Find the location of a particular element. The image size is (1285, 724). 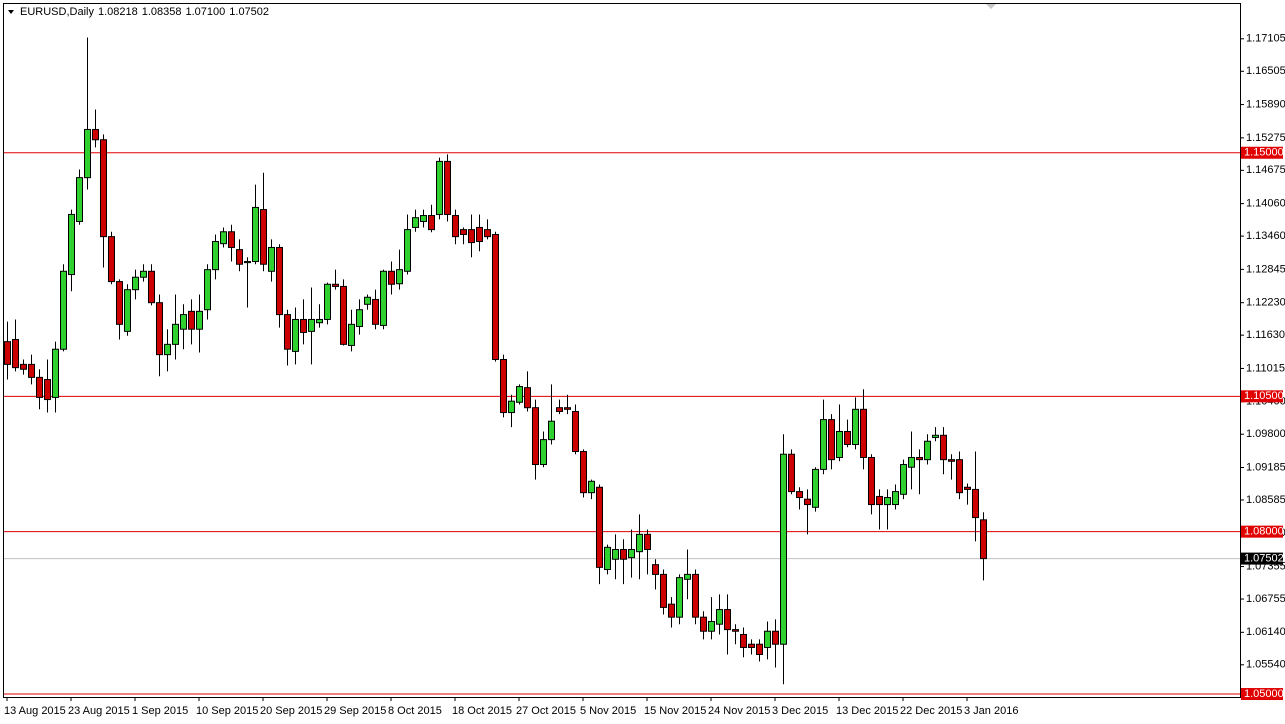

chart-header: EURUSD,Daily 1.08218 1.08358 1.07100 1.07502 is located at coordinates (144, 12).